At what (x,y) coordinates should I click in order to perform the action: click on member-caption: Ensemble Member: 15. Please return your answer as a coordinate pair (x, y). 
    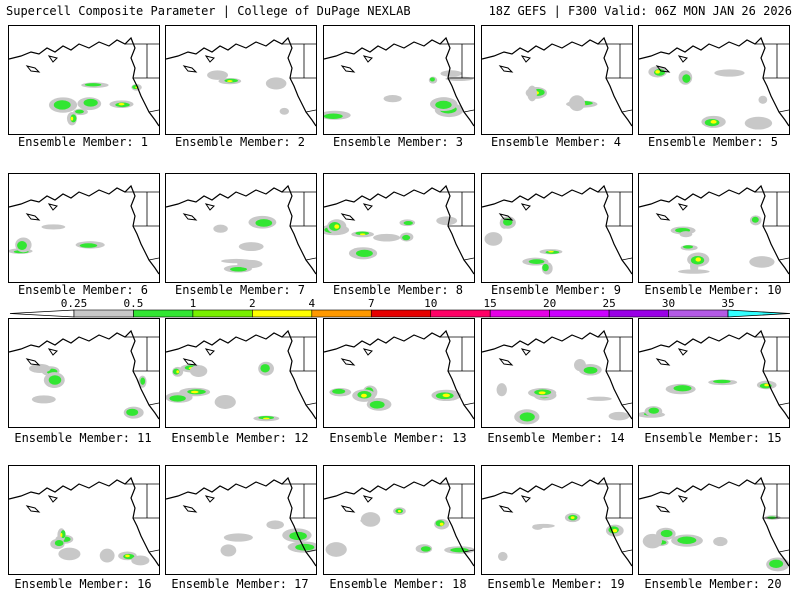
    Looking at the image, I should click on (713, 438).